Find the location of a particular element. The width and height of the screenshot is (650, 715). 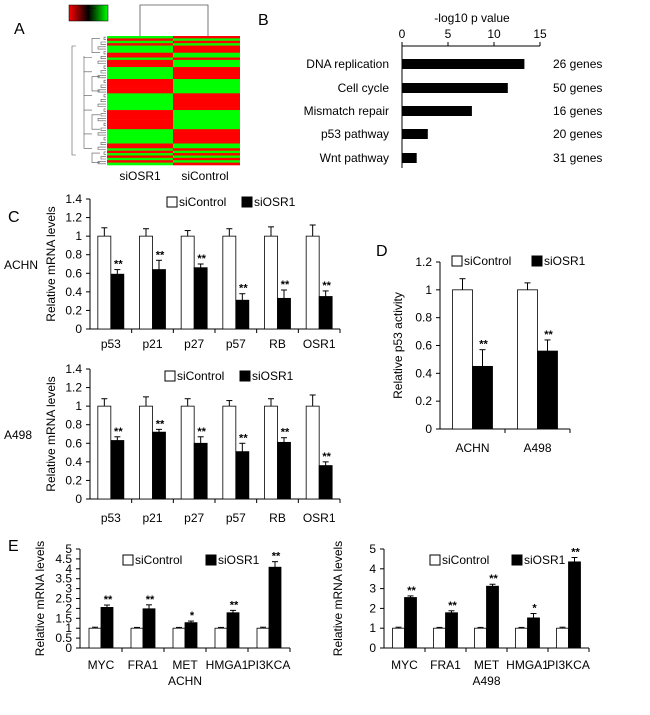

y-tick-label: 1.2 is located at coordinates (73, 388).